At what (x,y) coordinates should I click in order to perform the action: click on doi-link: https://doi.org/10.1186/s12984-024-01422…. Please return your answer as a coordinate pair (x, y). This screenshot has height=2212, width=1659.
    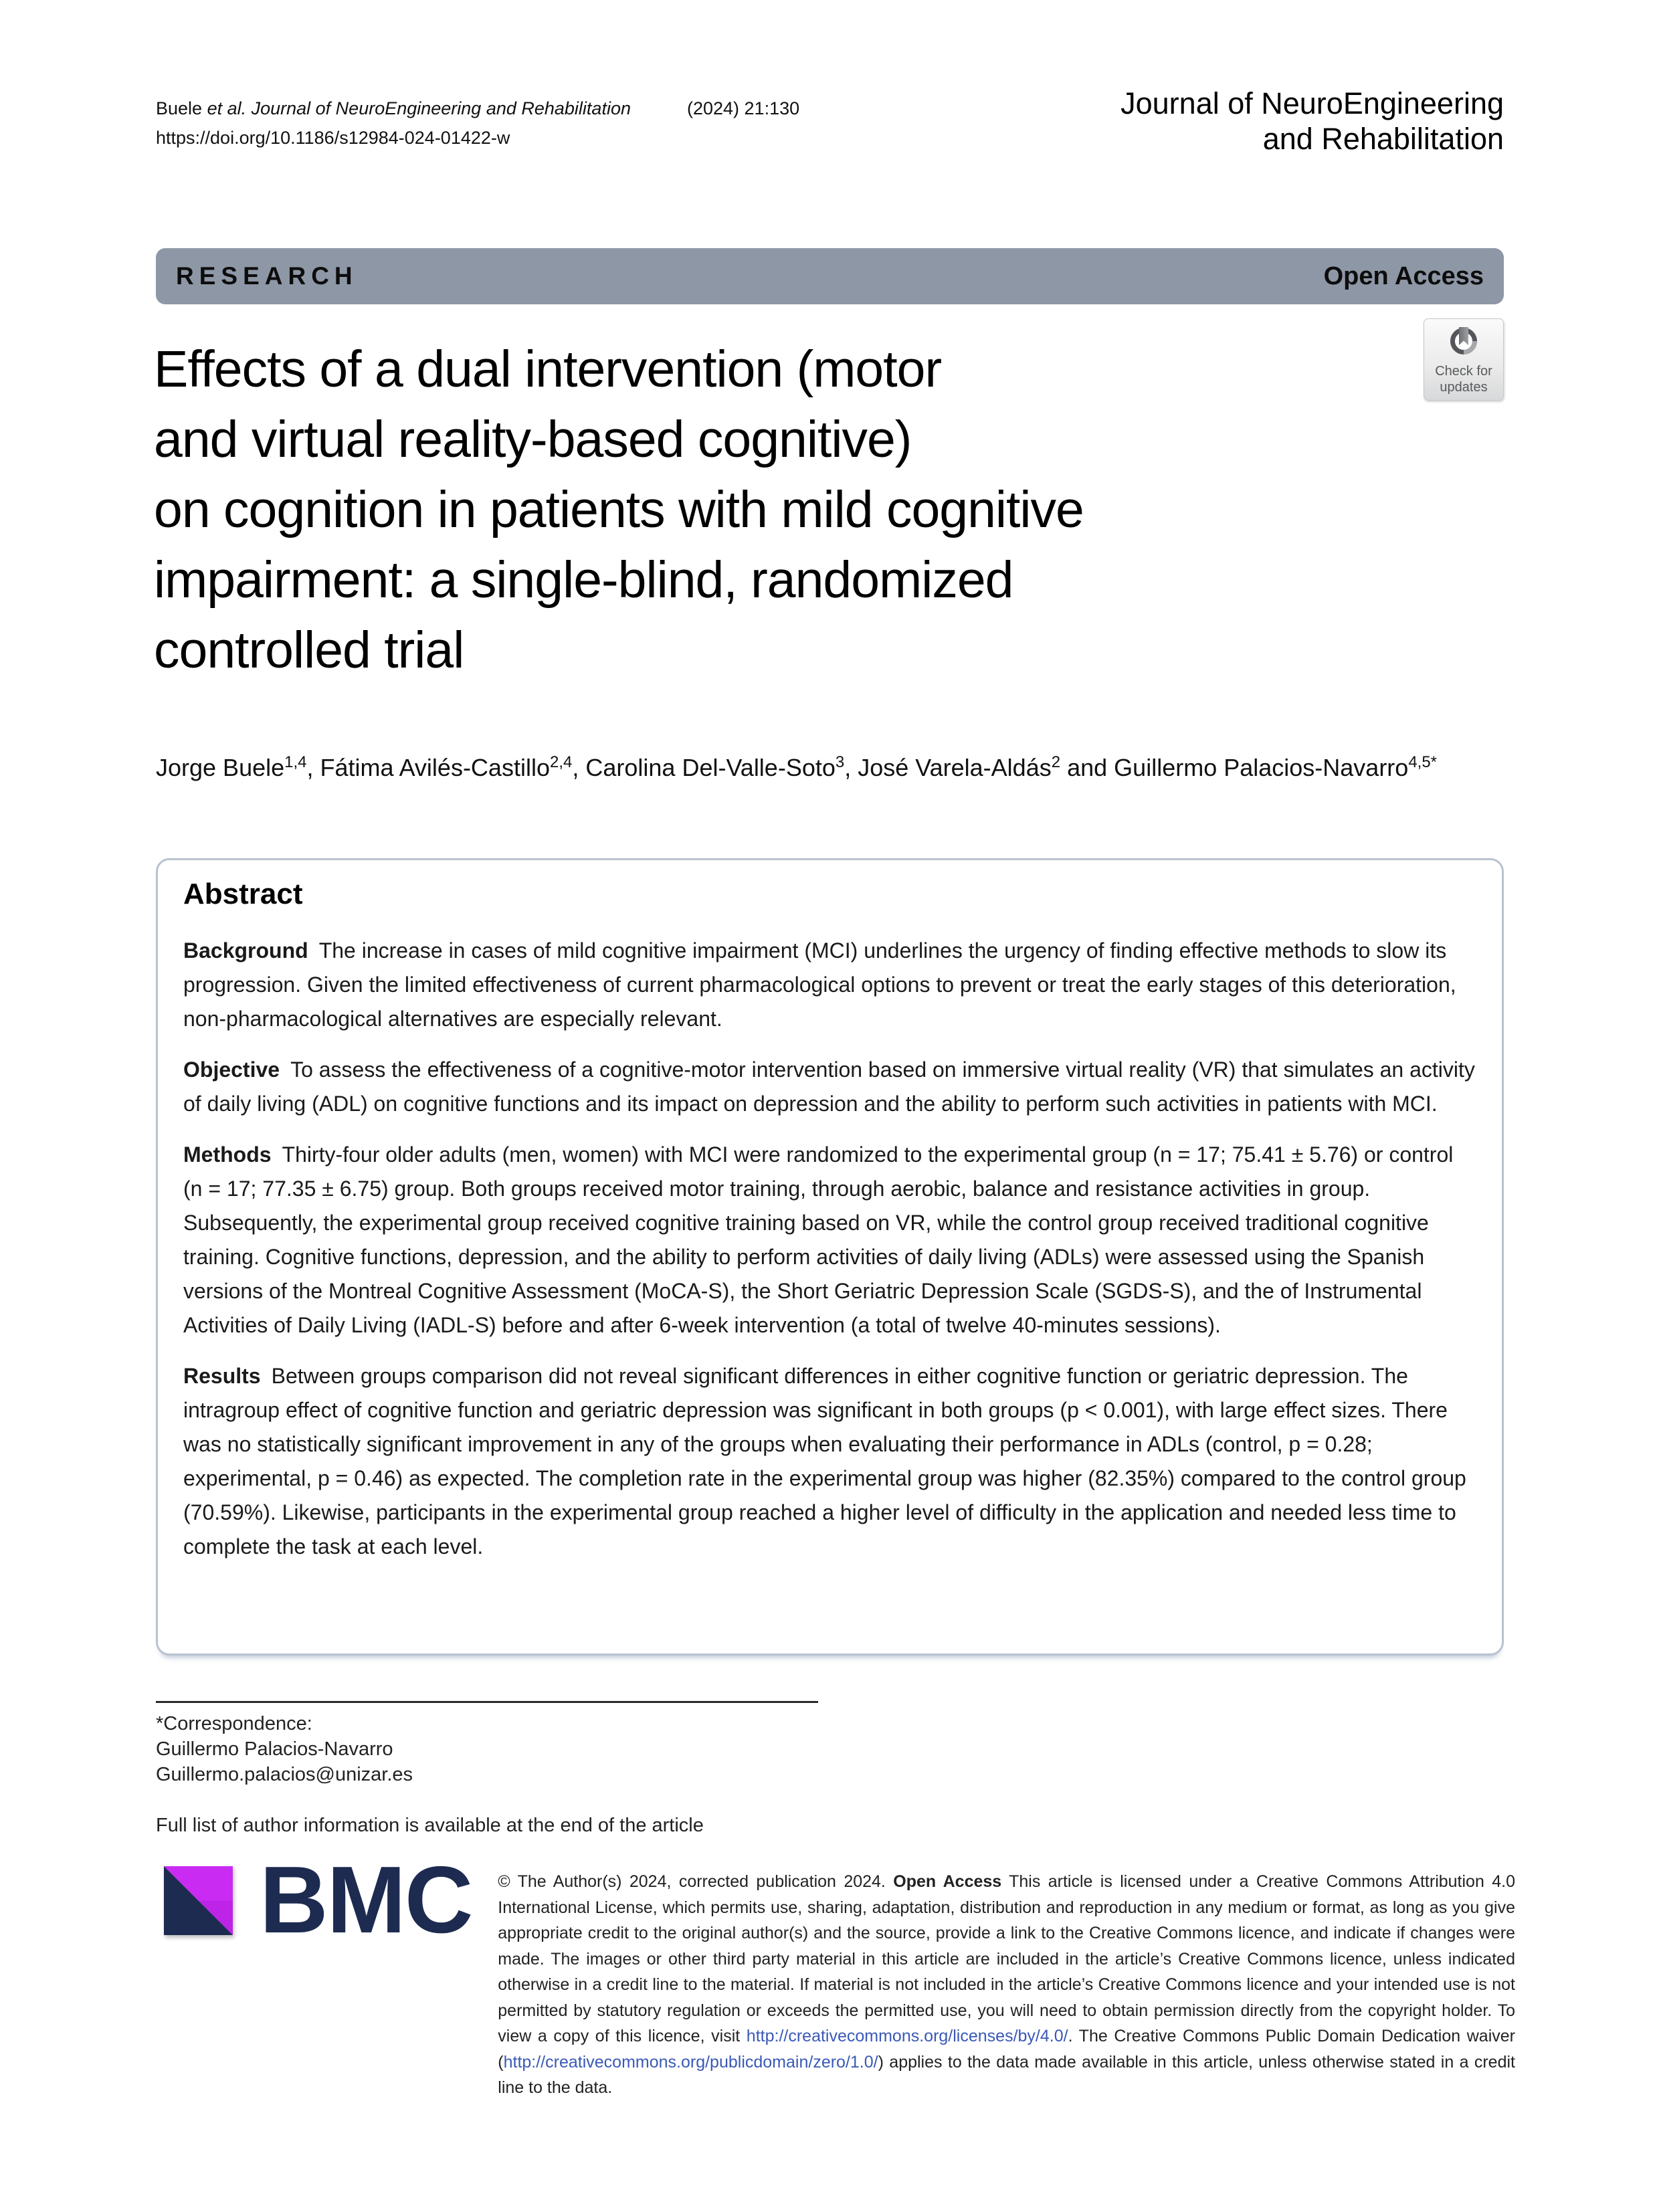
    Looking at the image, I should click on (333, 138).